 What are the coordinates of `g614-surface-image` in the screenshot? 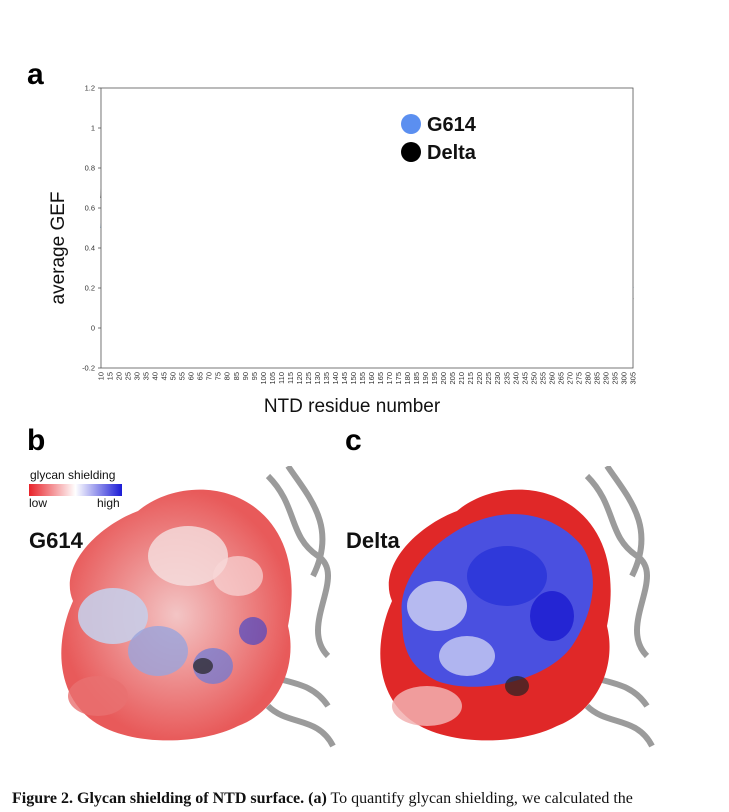 It's located at (188, 608).